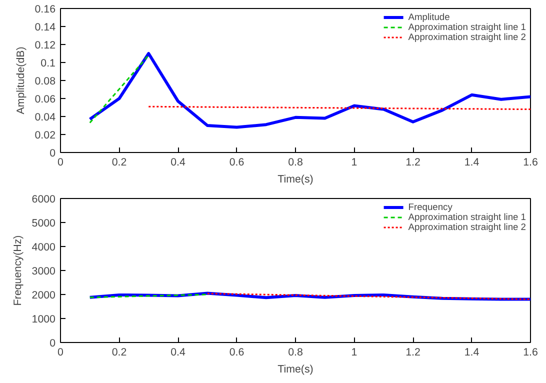 The height and width of the screenshot is (383, 546). I want to click on y-tick-label: 0.04, so click(45, 118).